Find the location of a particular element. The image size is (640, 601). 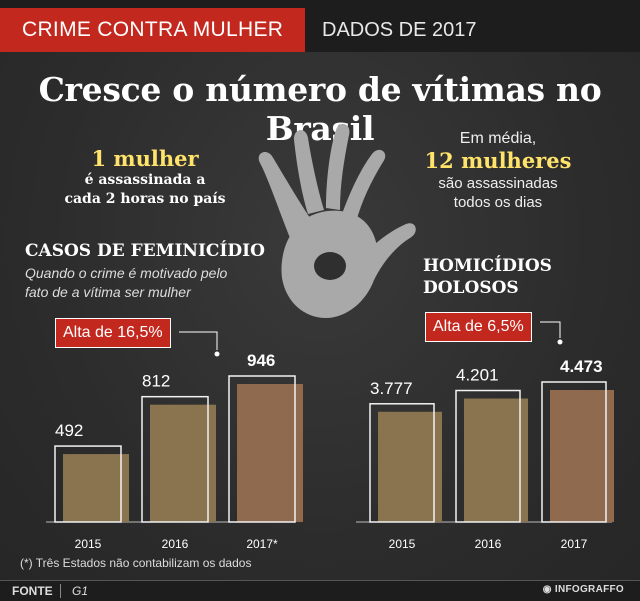

value-label-1-2: 4.473 is located at coordinates (581, 366).